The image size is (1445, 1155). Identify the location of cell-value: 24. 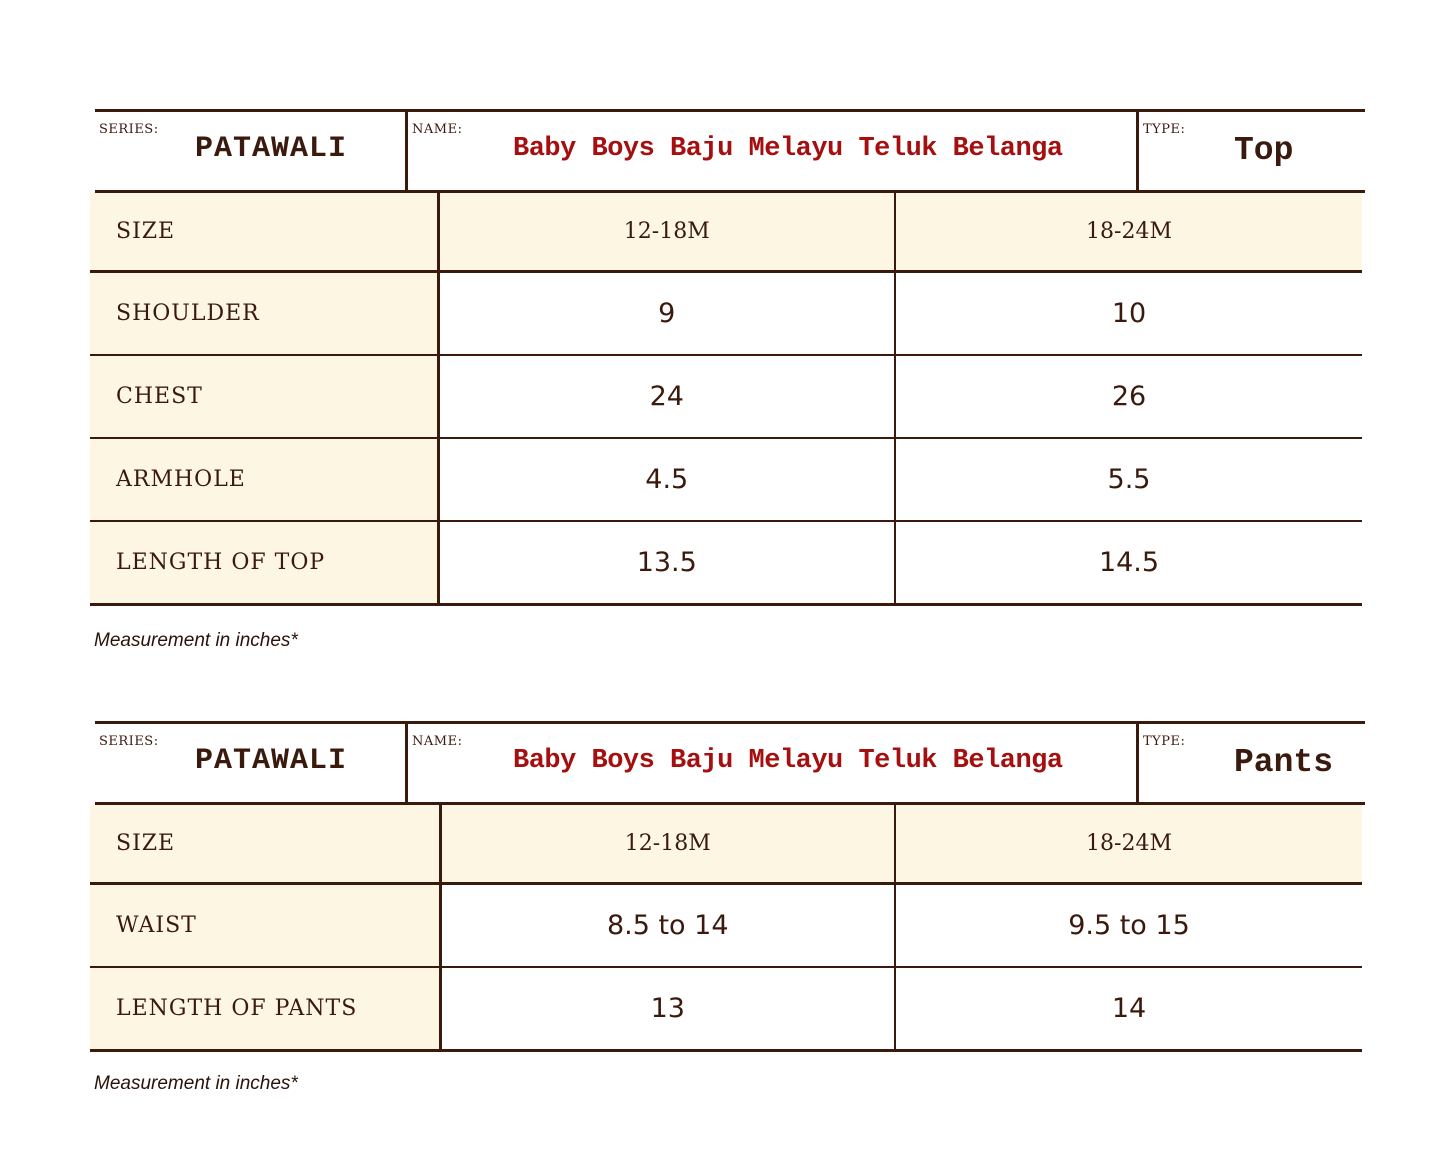
(667, 397).